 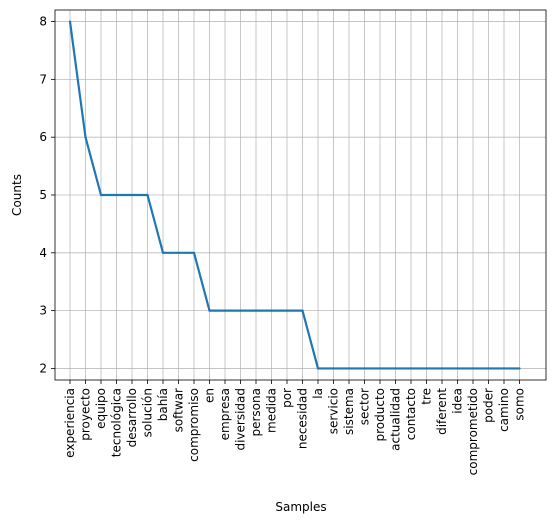 I want to click on x-tick-label: idea, so click(x=458, y=401).